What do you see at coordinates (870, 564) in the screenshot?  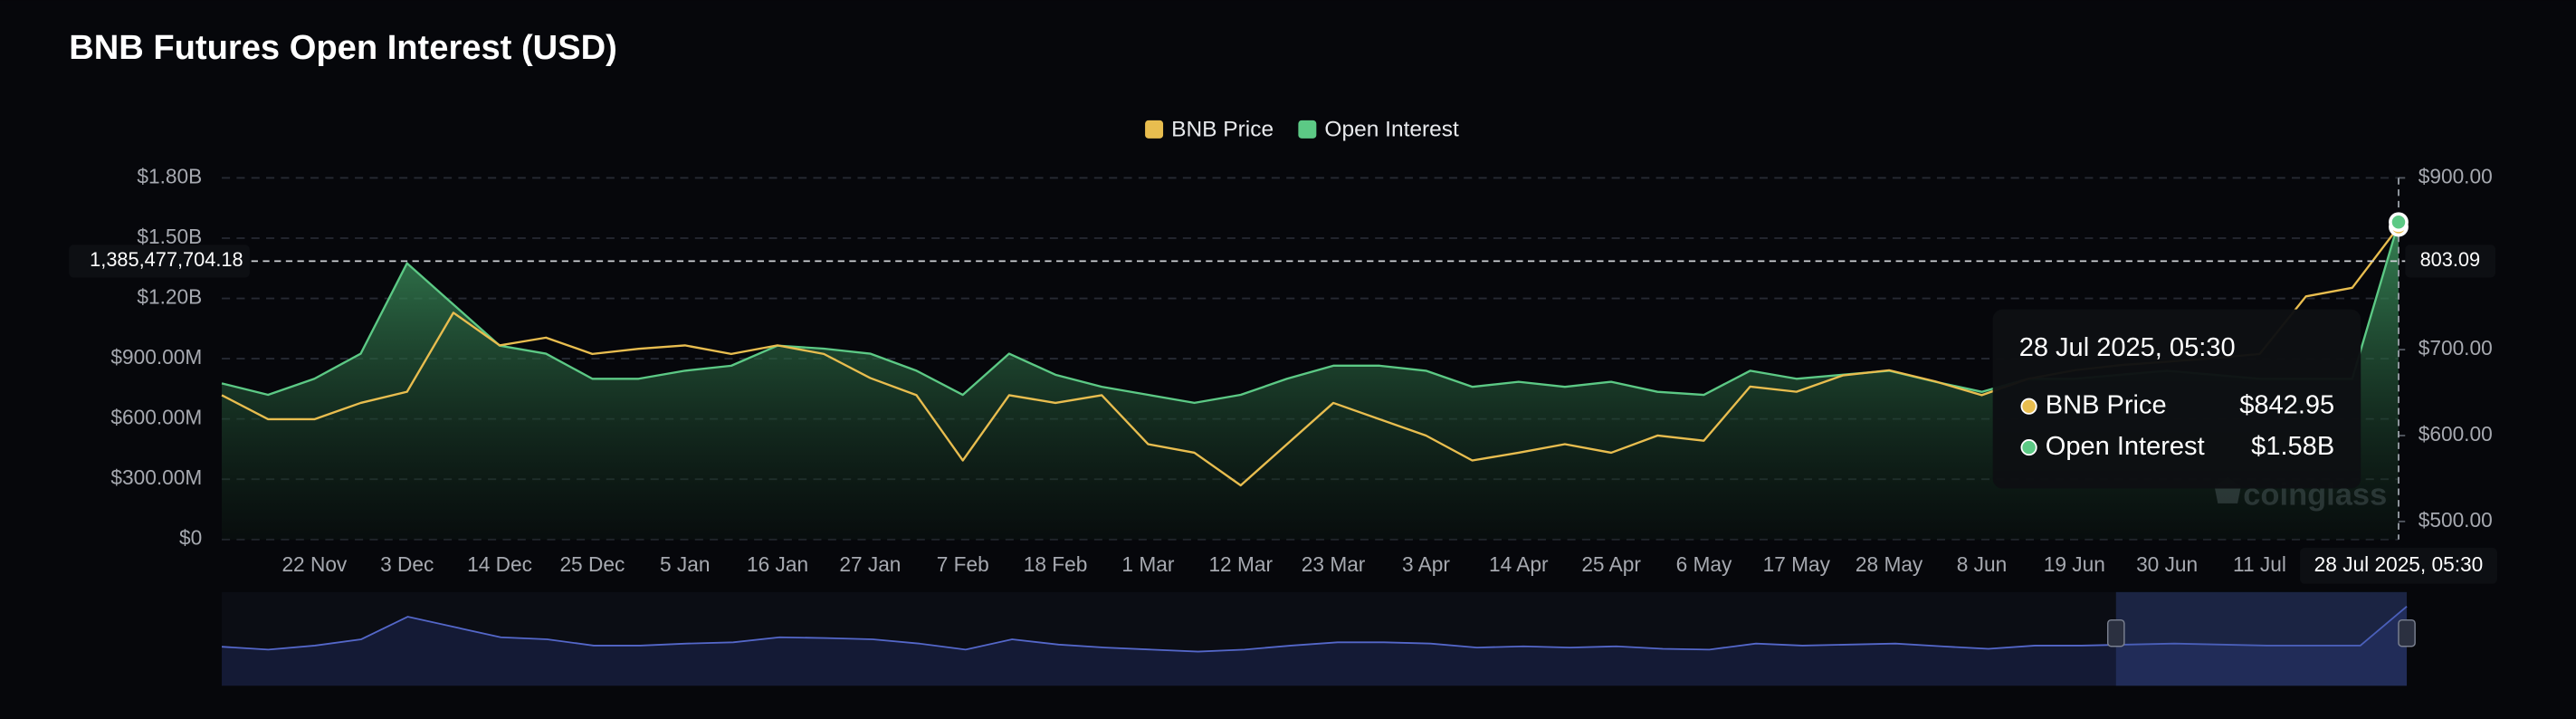 I see `x-tick-label: 27 Jan` at bounding box center [870, 564].